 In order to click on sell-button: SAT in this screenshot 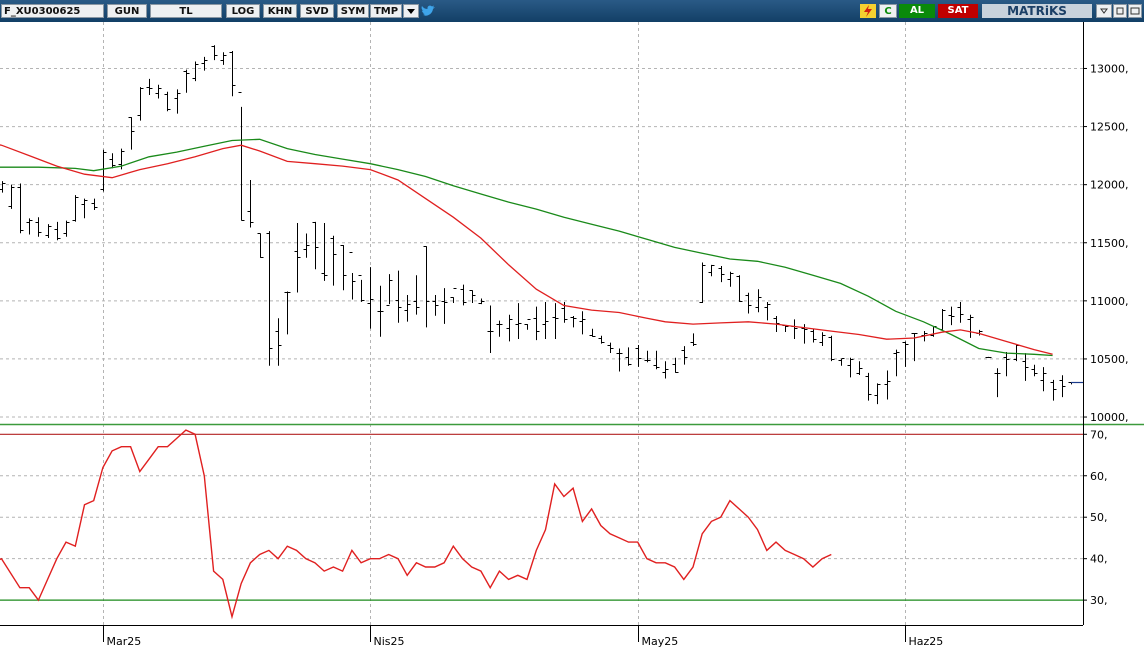, I will do `click(958, 11)`.